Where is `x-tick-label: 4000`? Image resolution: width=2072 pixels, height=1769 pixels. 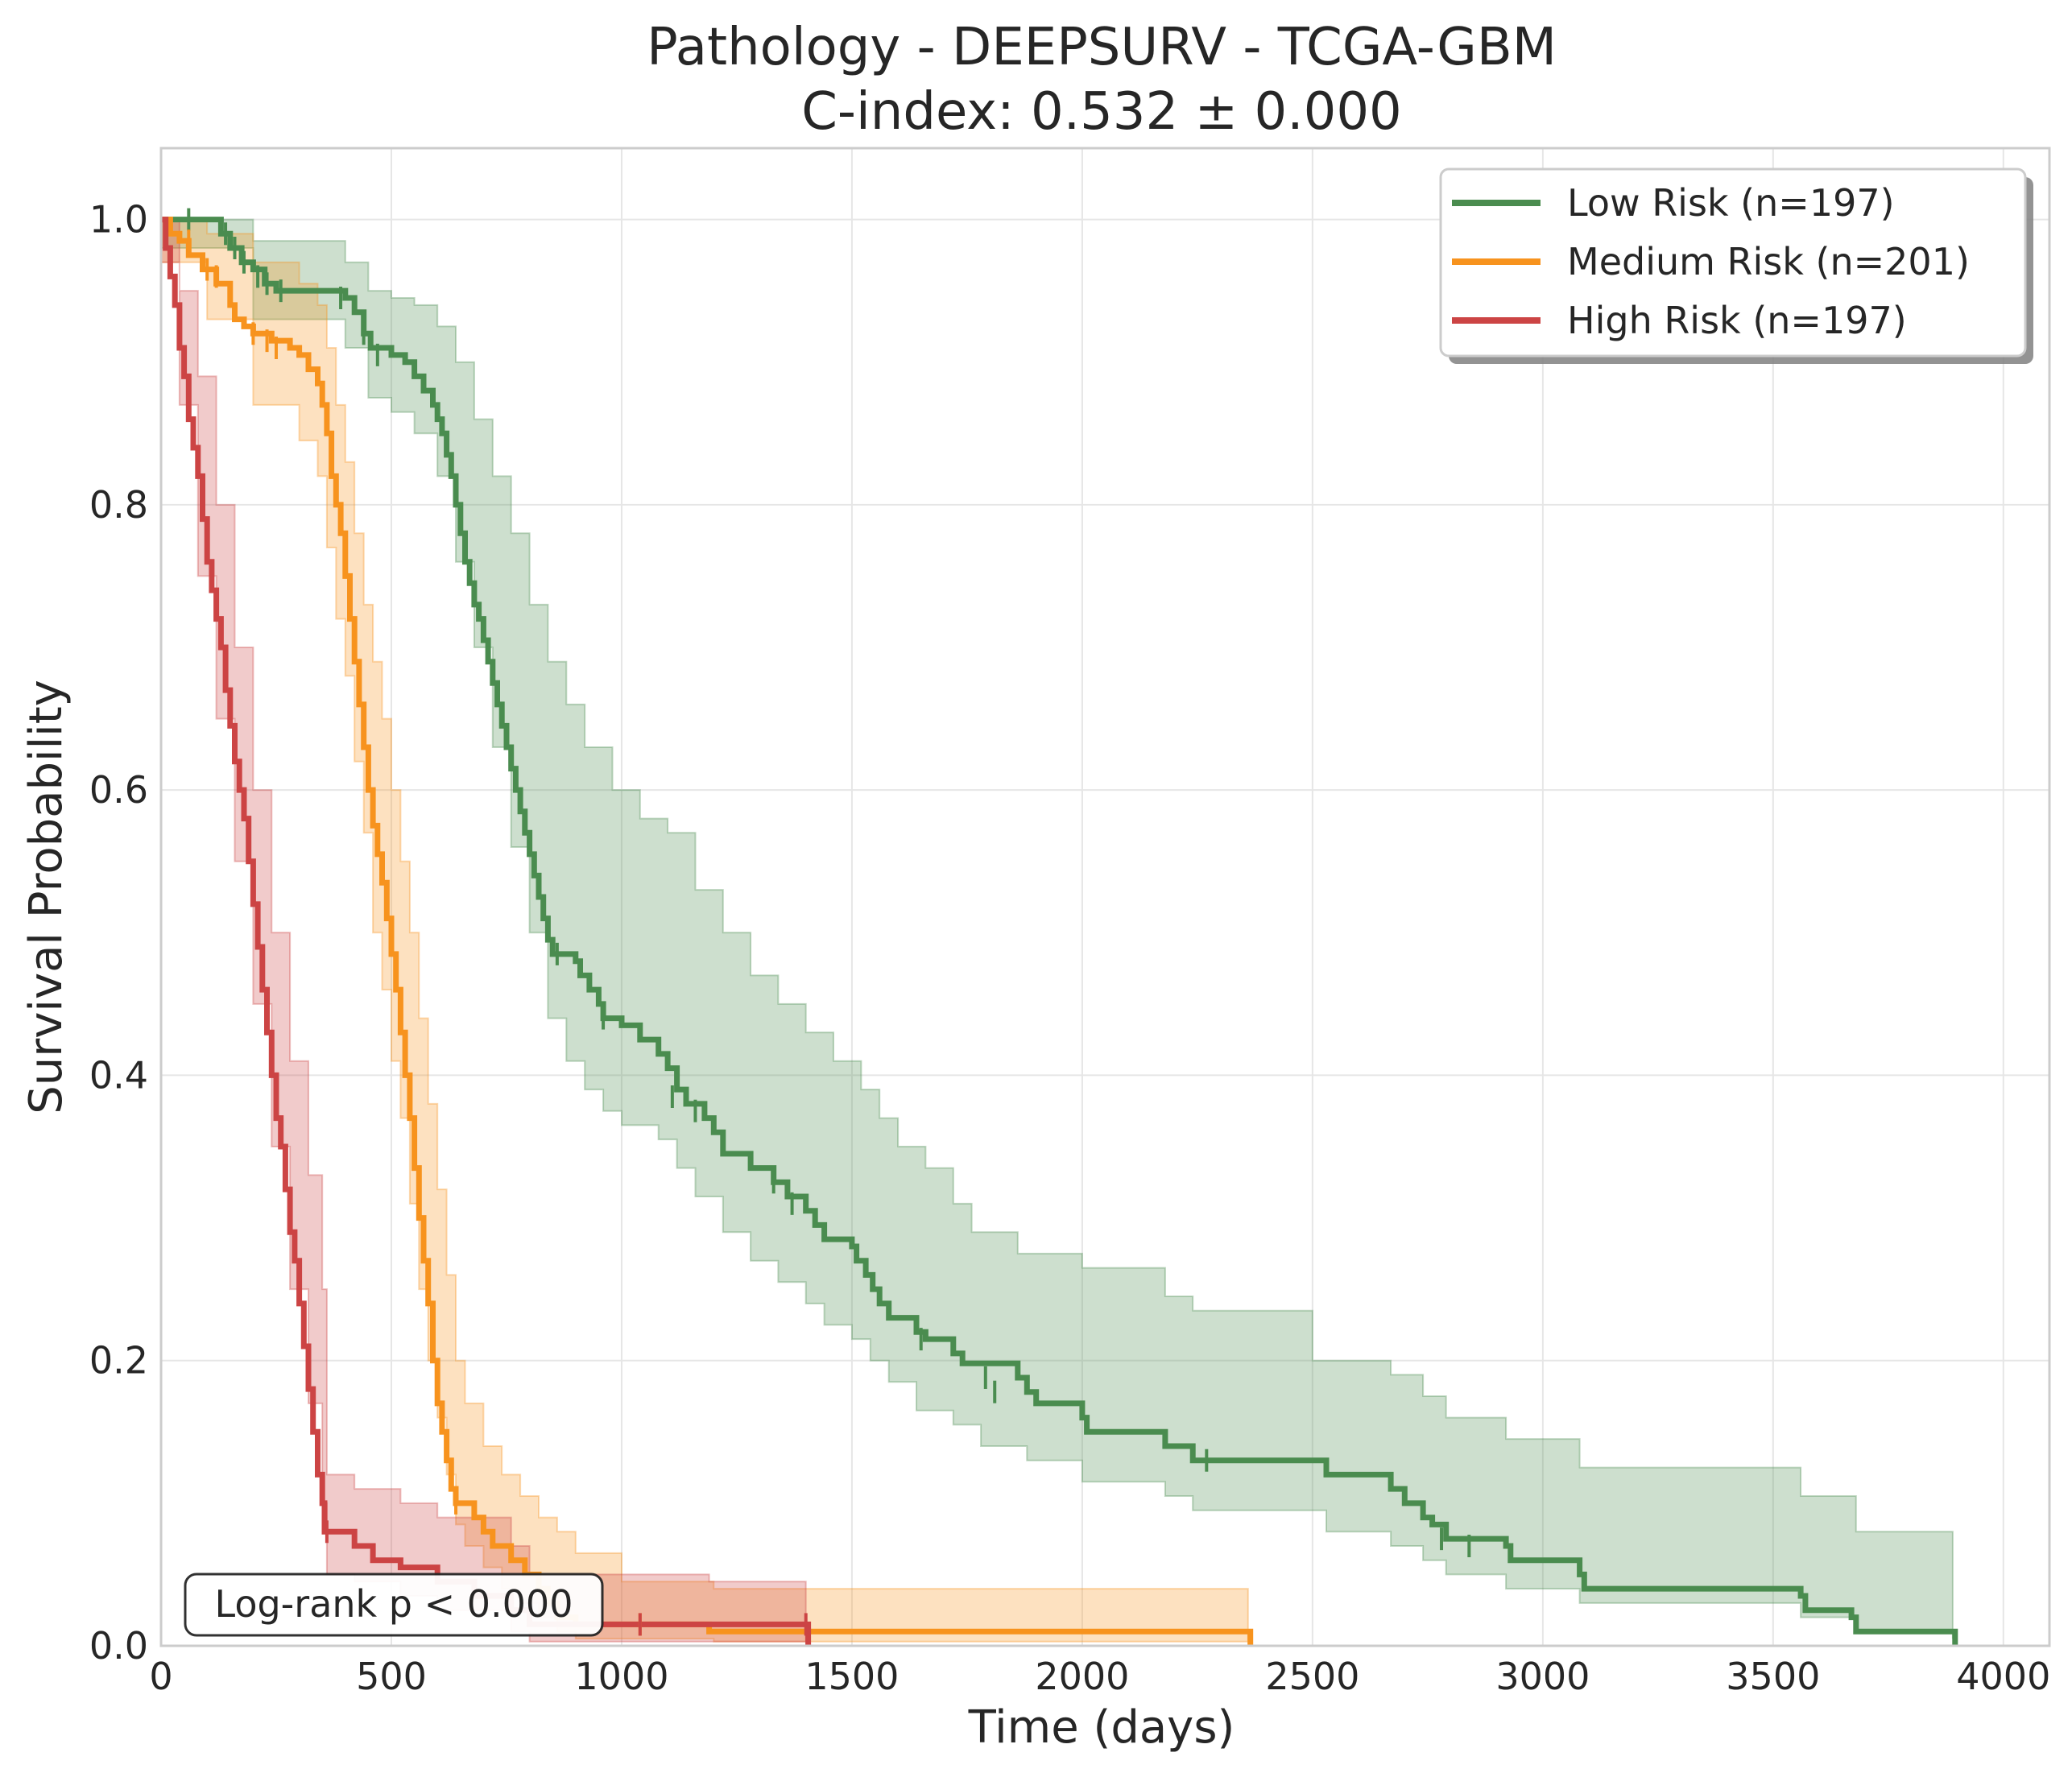 x-tick-label: 4000 is located at coordinates (2003, 1676).